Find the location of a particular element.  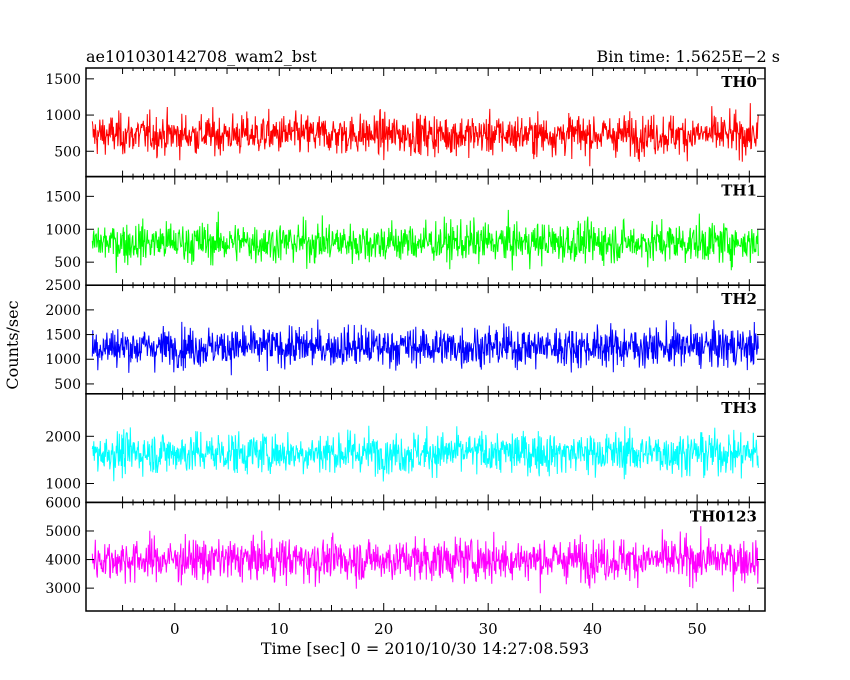

y-tick-label: 3000 is located at coordinates (63, 589).